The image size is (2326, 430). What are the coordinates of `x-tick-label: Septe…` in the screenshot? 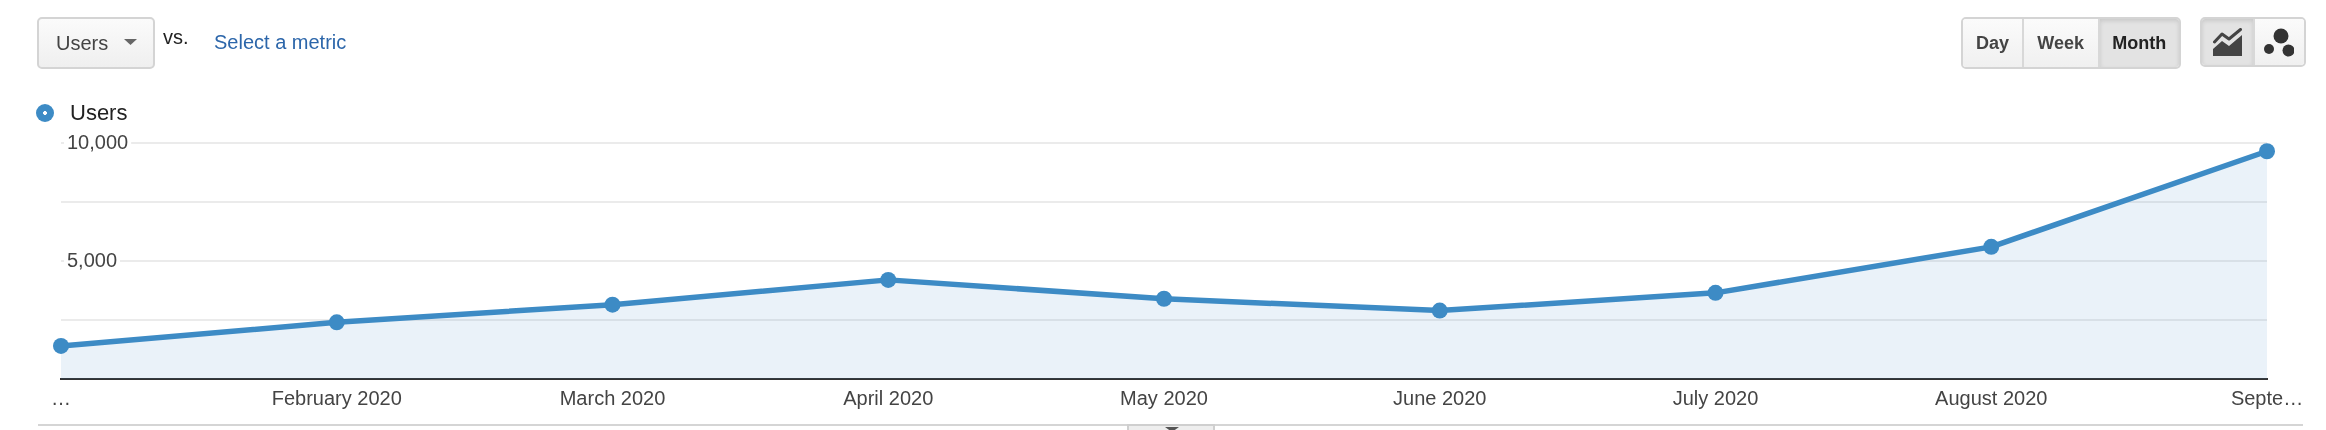 It's located at (2267, 397).